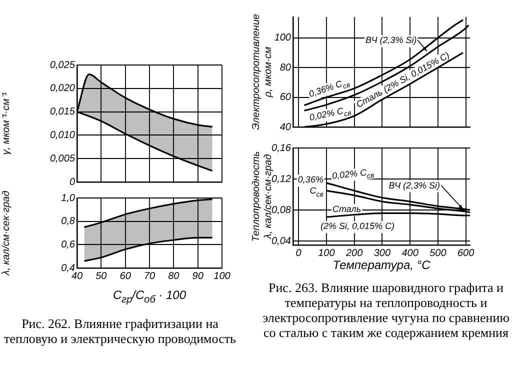  Describe the element at coordinates (386, 310) in the screenshot. I see `text: Рис. 263. Влияние шаровидного графита и температуры на теплопроводность и электросопротивление чугуна по сравнению со сталью с таким же содержанием кремния` at that location.